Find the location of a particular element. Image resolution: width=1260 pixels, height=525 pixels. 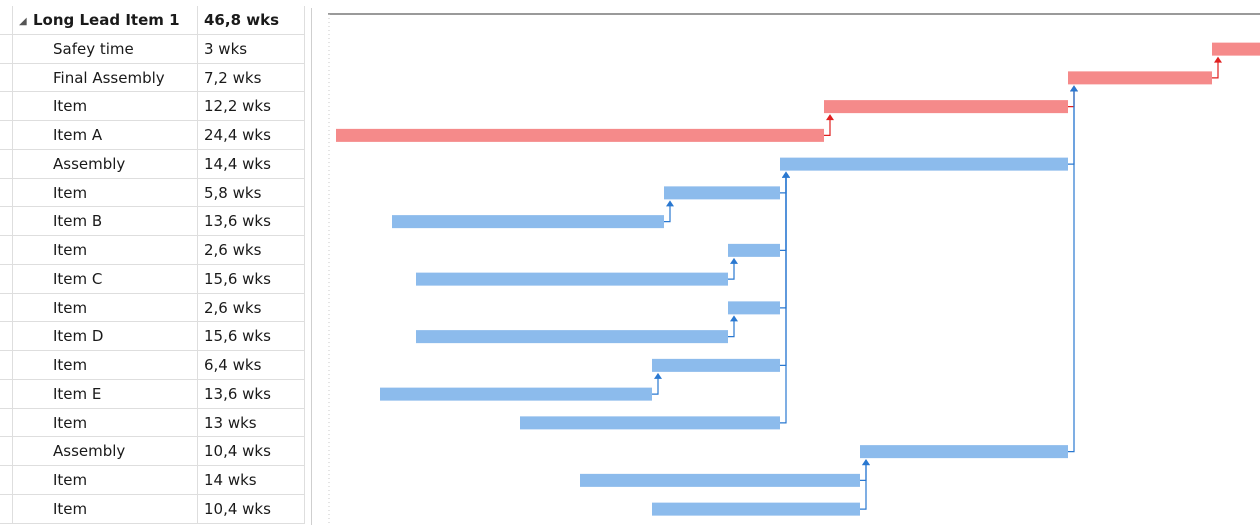

task-row: Item 12,2 wks is located at coordinates (152, 106).